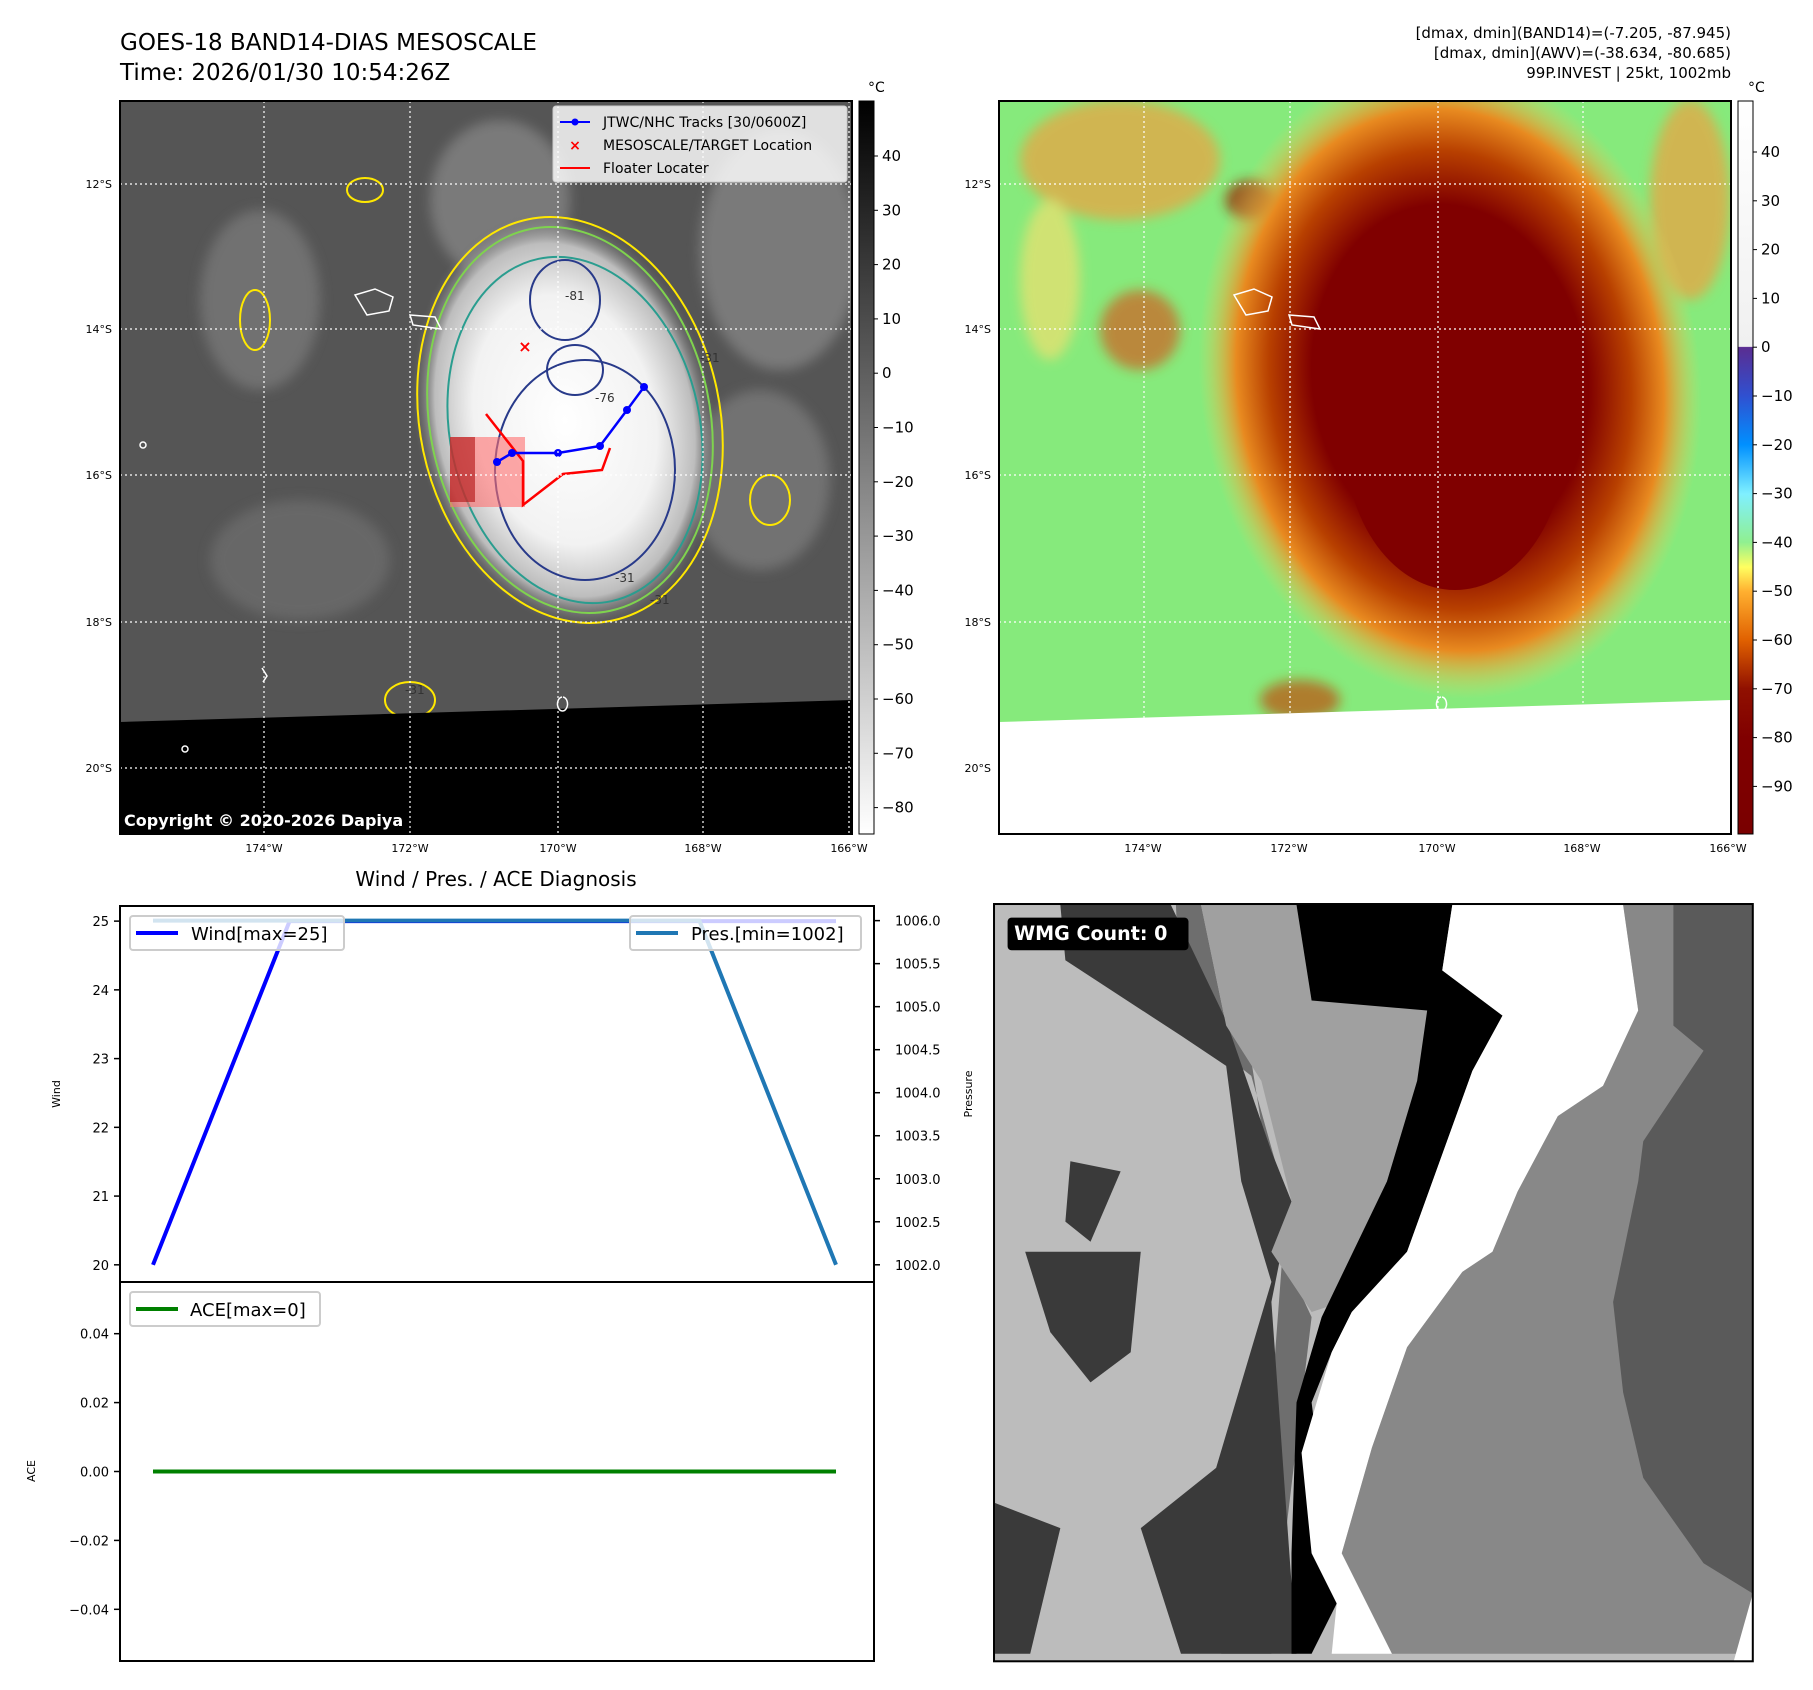 The image size is (1813, 1690). I want to click on ace-ytick-label: −0.04, so click(89, 1610).